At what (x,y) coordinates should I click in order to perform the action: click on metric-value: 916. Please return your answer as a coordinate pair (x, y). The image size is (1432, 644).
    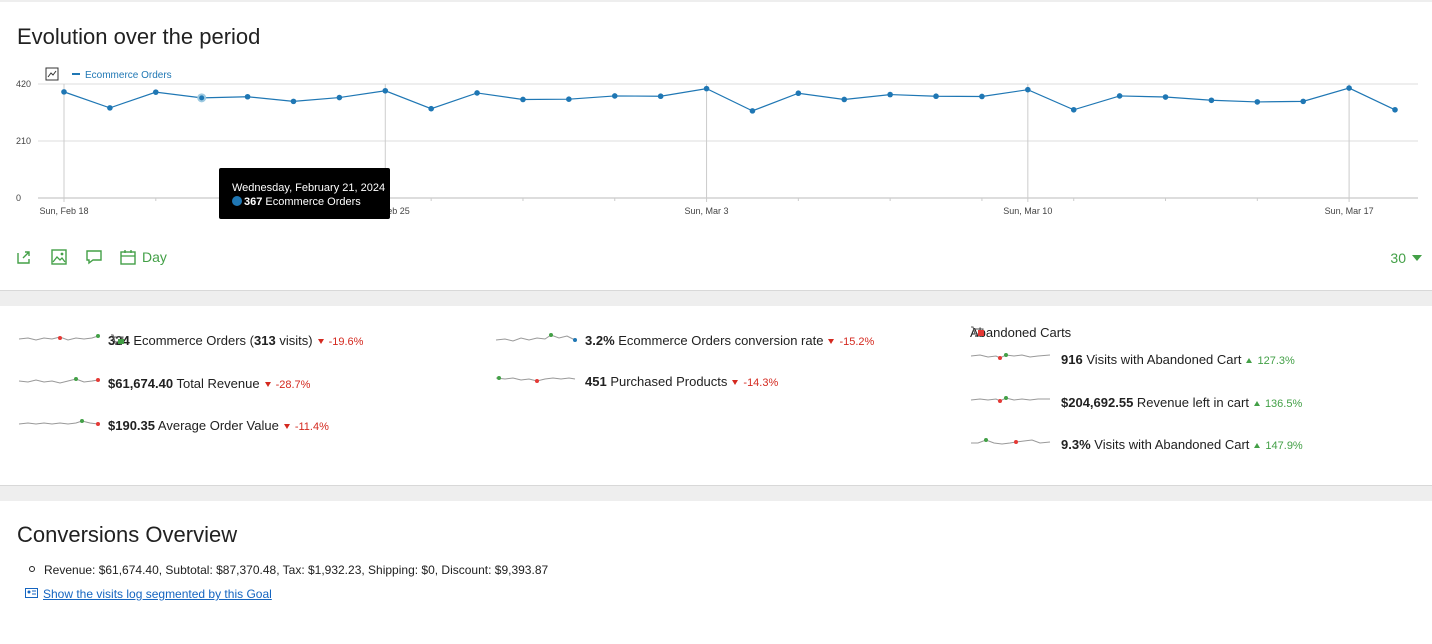
    Looking at the image, I should click on (1072, 359).